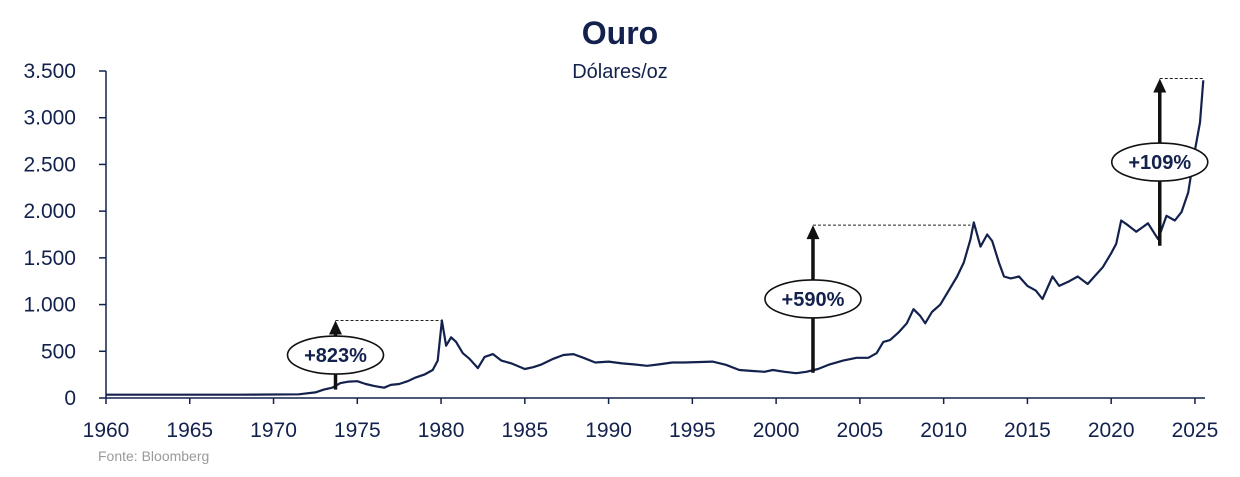 Image resolution: width=1240 pixels, height=477 pixels. Describe the element at coordinates (49, 164) in the screenshot. I see `y-tick-label: 2.500` at that location.